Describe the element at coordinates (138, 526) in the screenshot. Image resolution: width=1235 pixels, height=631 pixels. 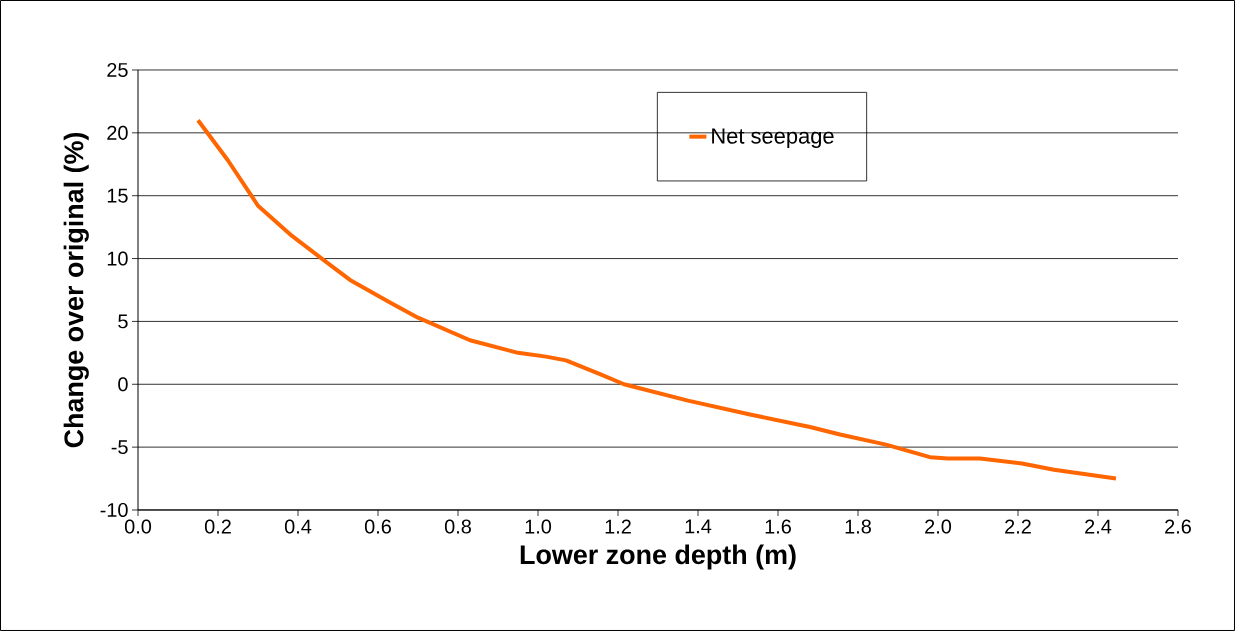
I see `x-tick-label: 0.0` at that location.